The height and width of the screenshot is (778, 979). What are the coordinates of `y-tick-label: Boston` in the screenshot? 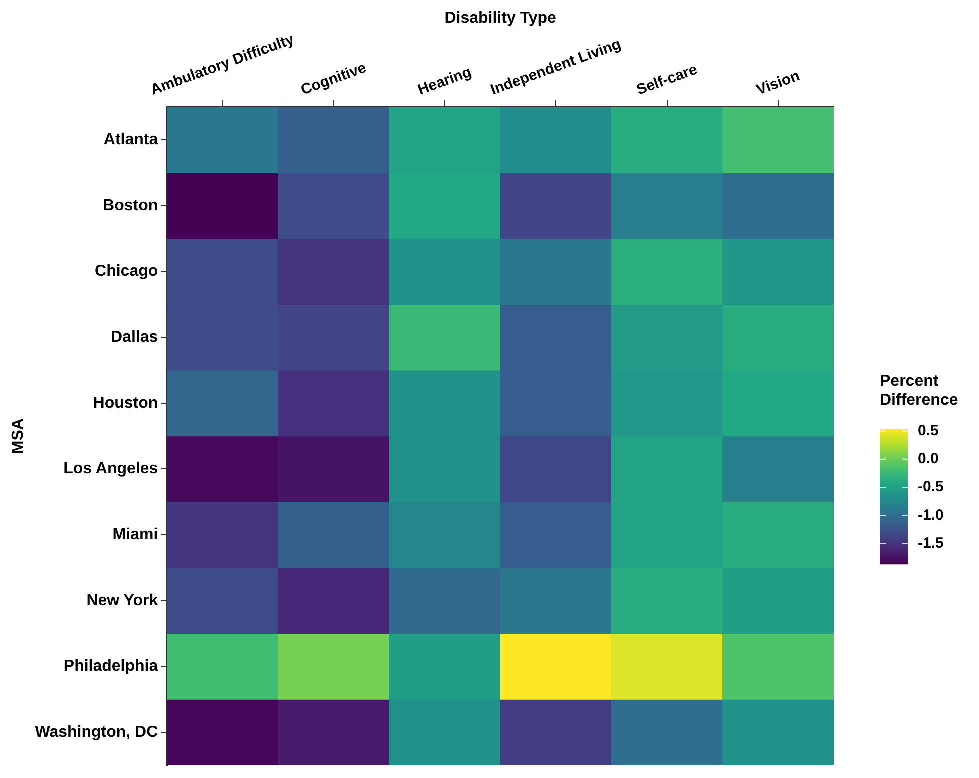 It's located at (130, 205).